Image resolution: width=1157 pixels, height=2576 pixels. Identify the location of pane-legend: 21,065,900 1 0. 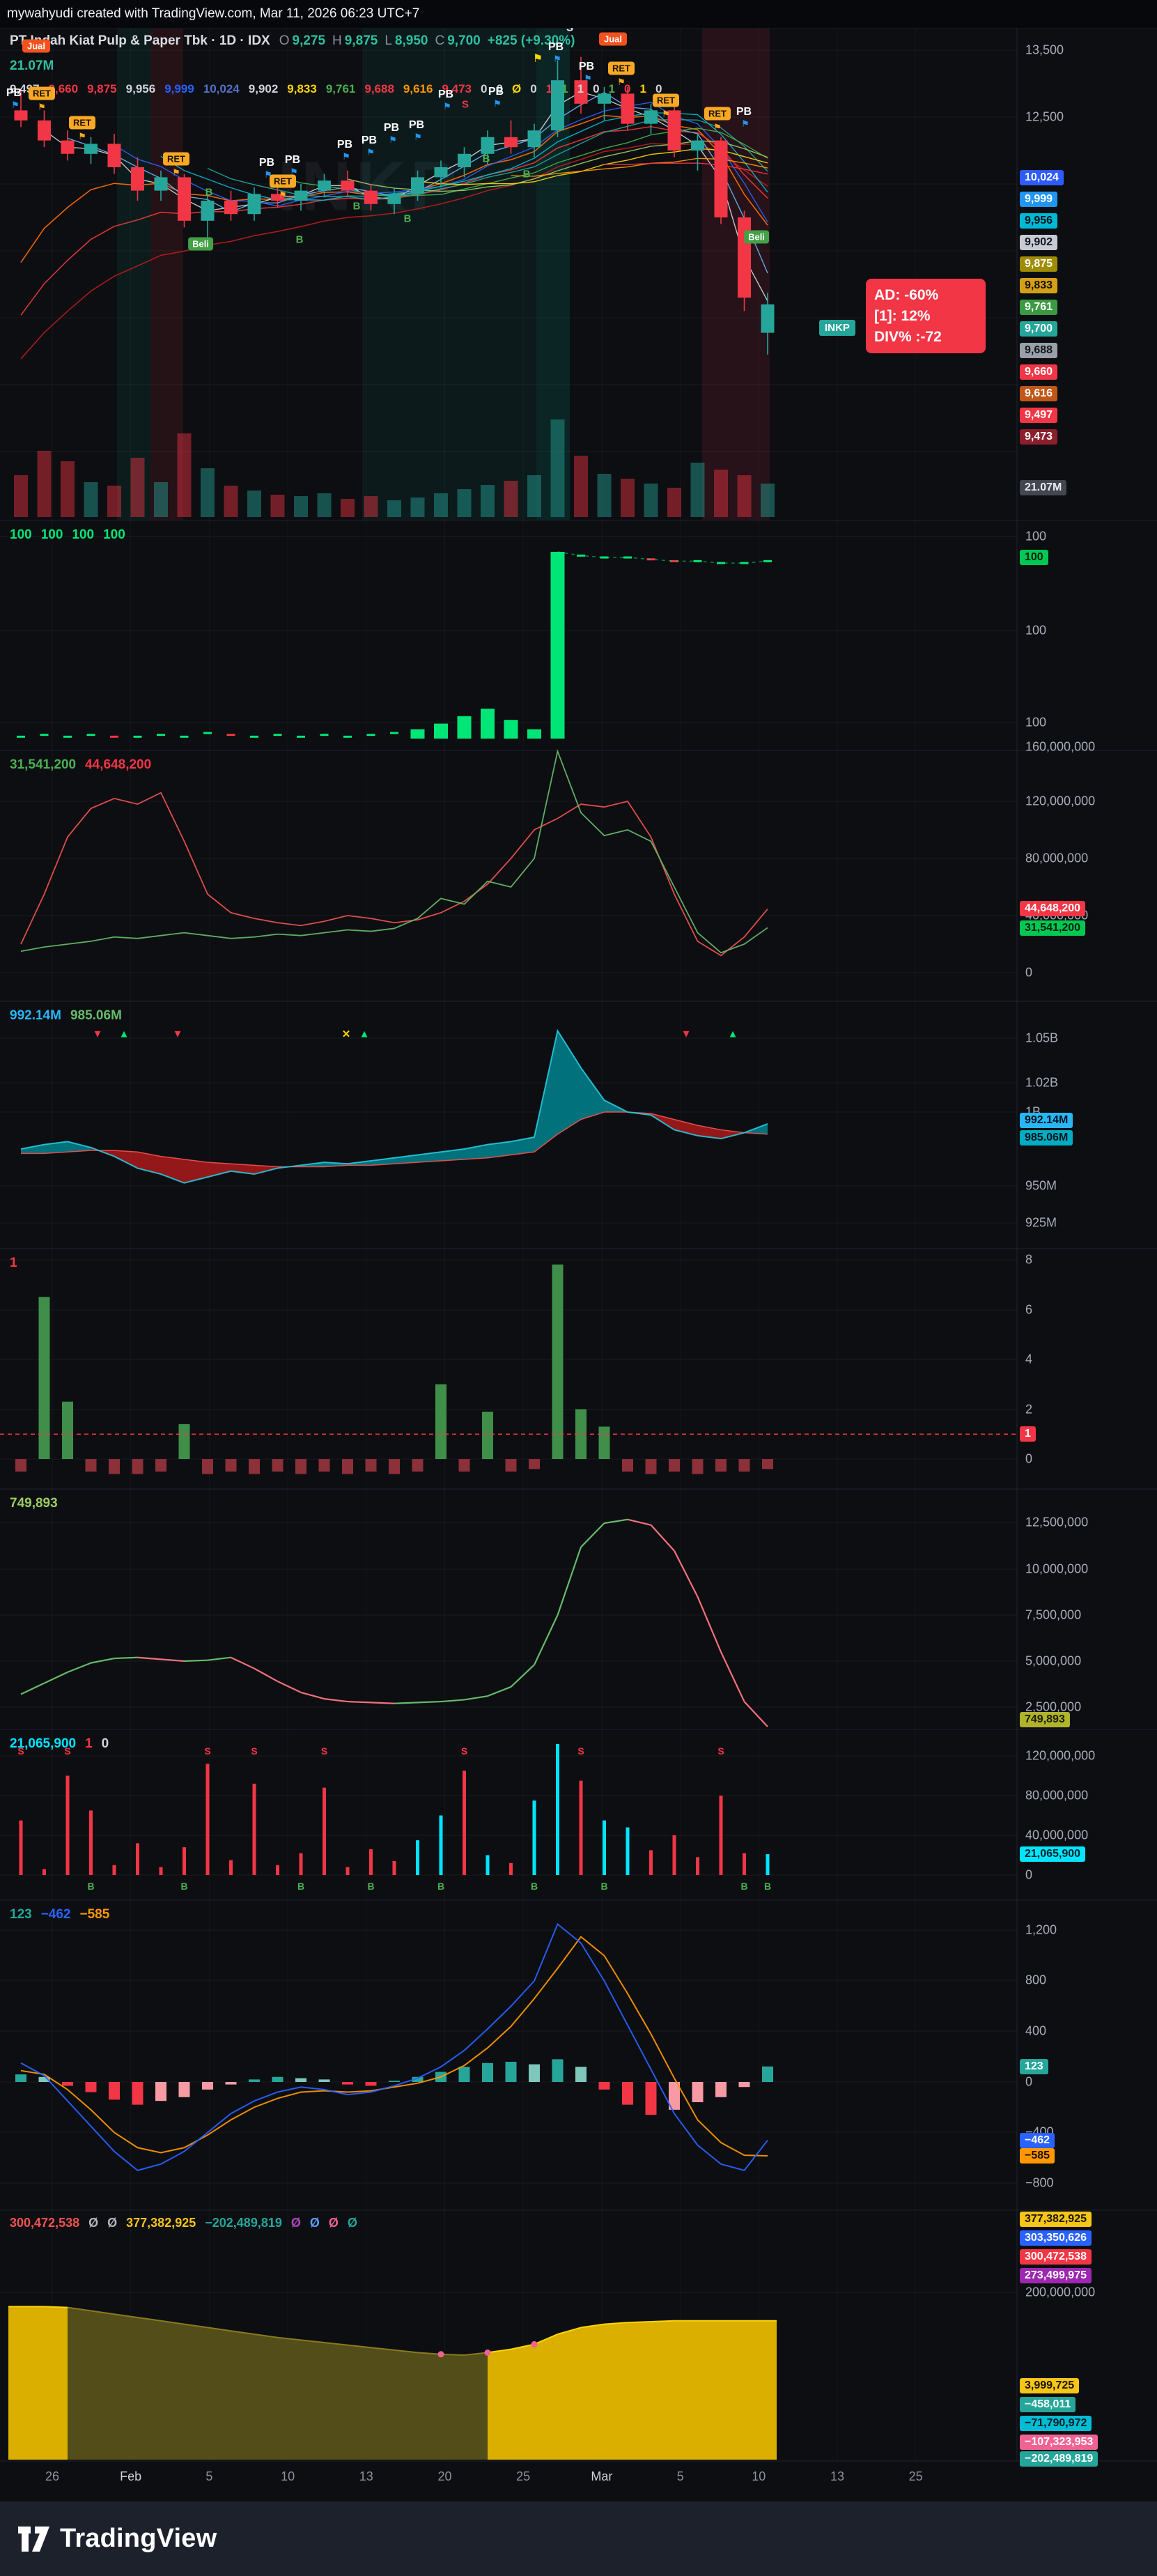
(64, 1744).